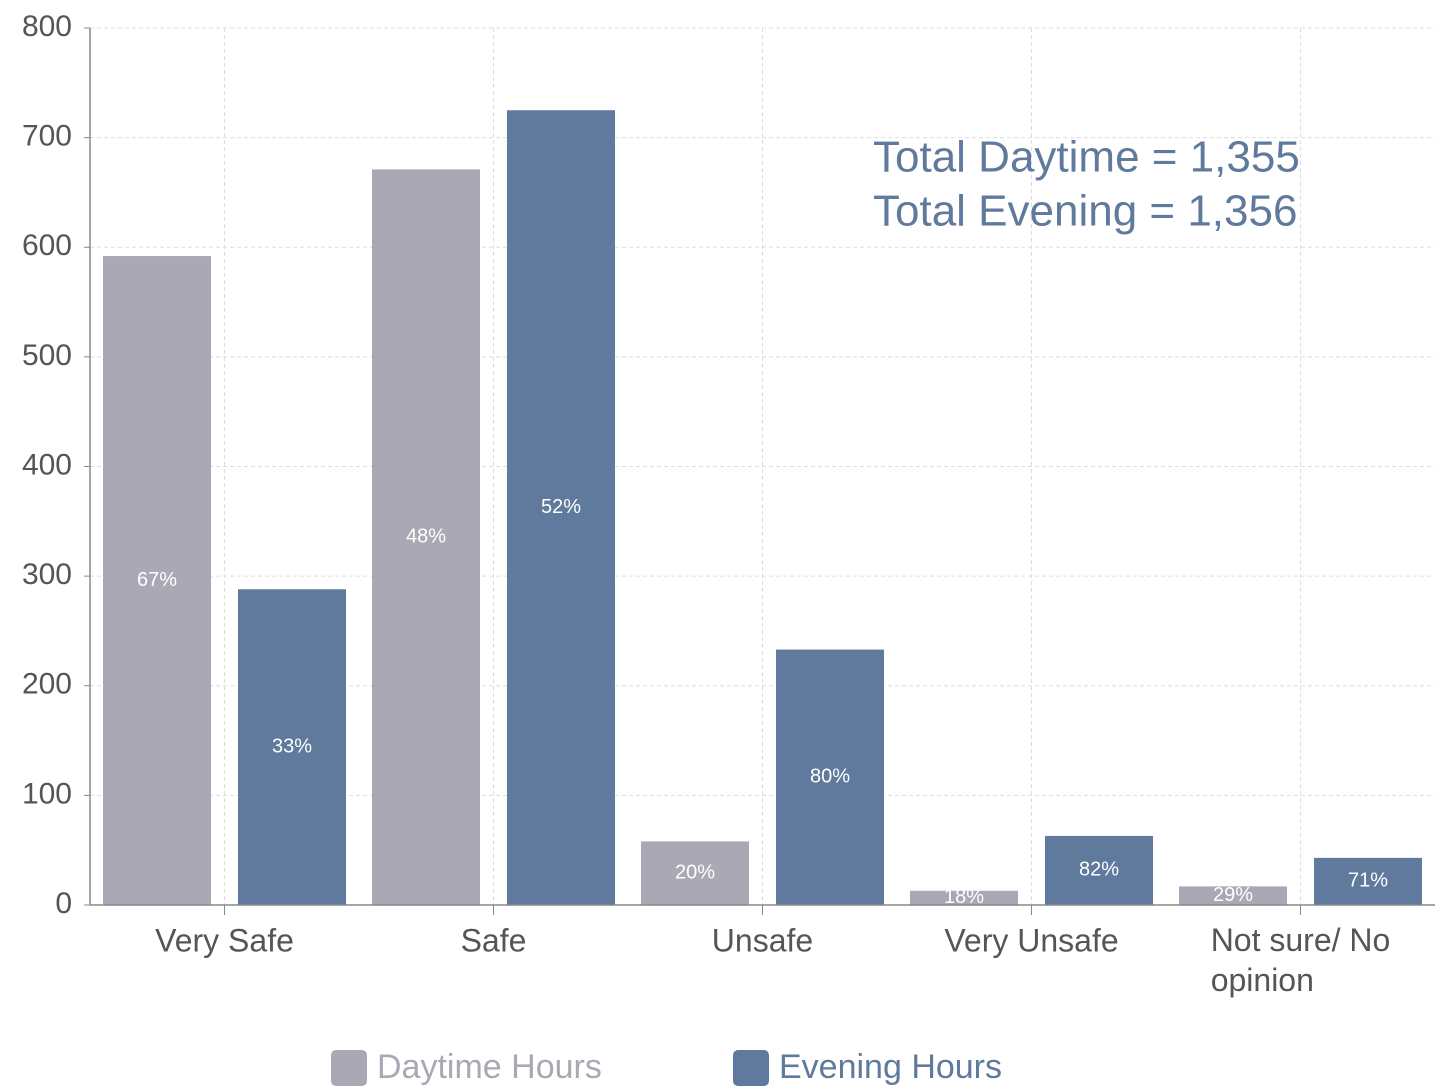  I want to click on y-tick-label: 500, so click(47, 355).